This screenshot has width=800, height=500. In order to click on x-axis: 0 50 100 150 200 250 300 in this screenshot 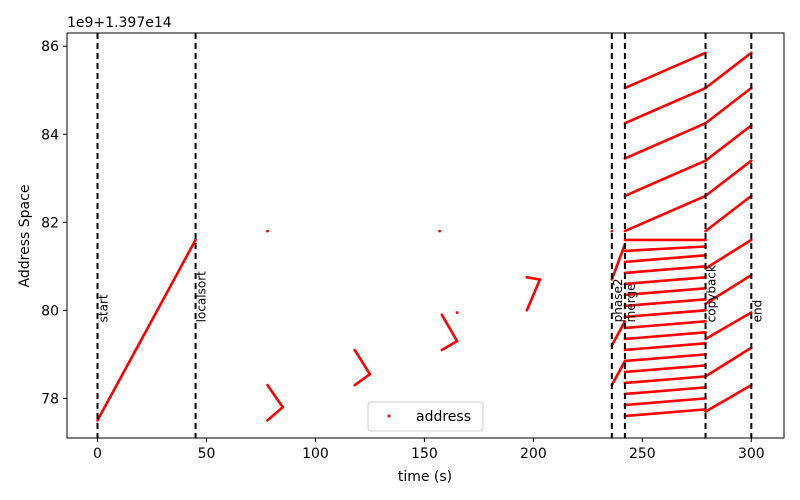, I will do `click(429, 450)`.